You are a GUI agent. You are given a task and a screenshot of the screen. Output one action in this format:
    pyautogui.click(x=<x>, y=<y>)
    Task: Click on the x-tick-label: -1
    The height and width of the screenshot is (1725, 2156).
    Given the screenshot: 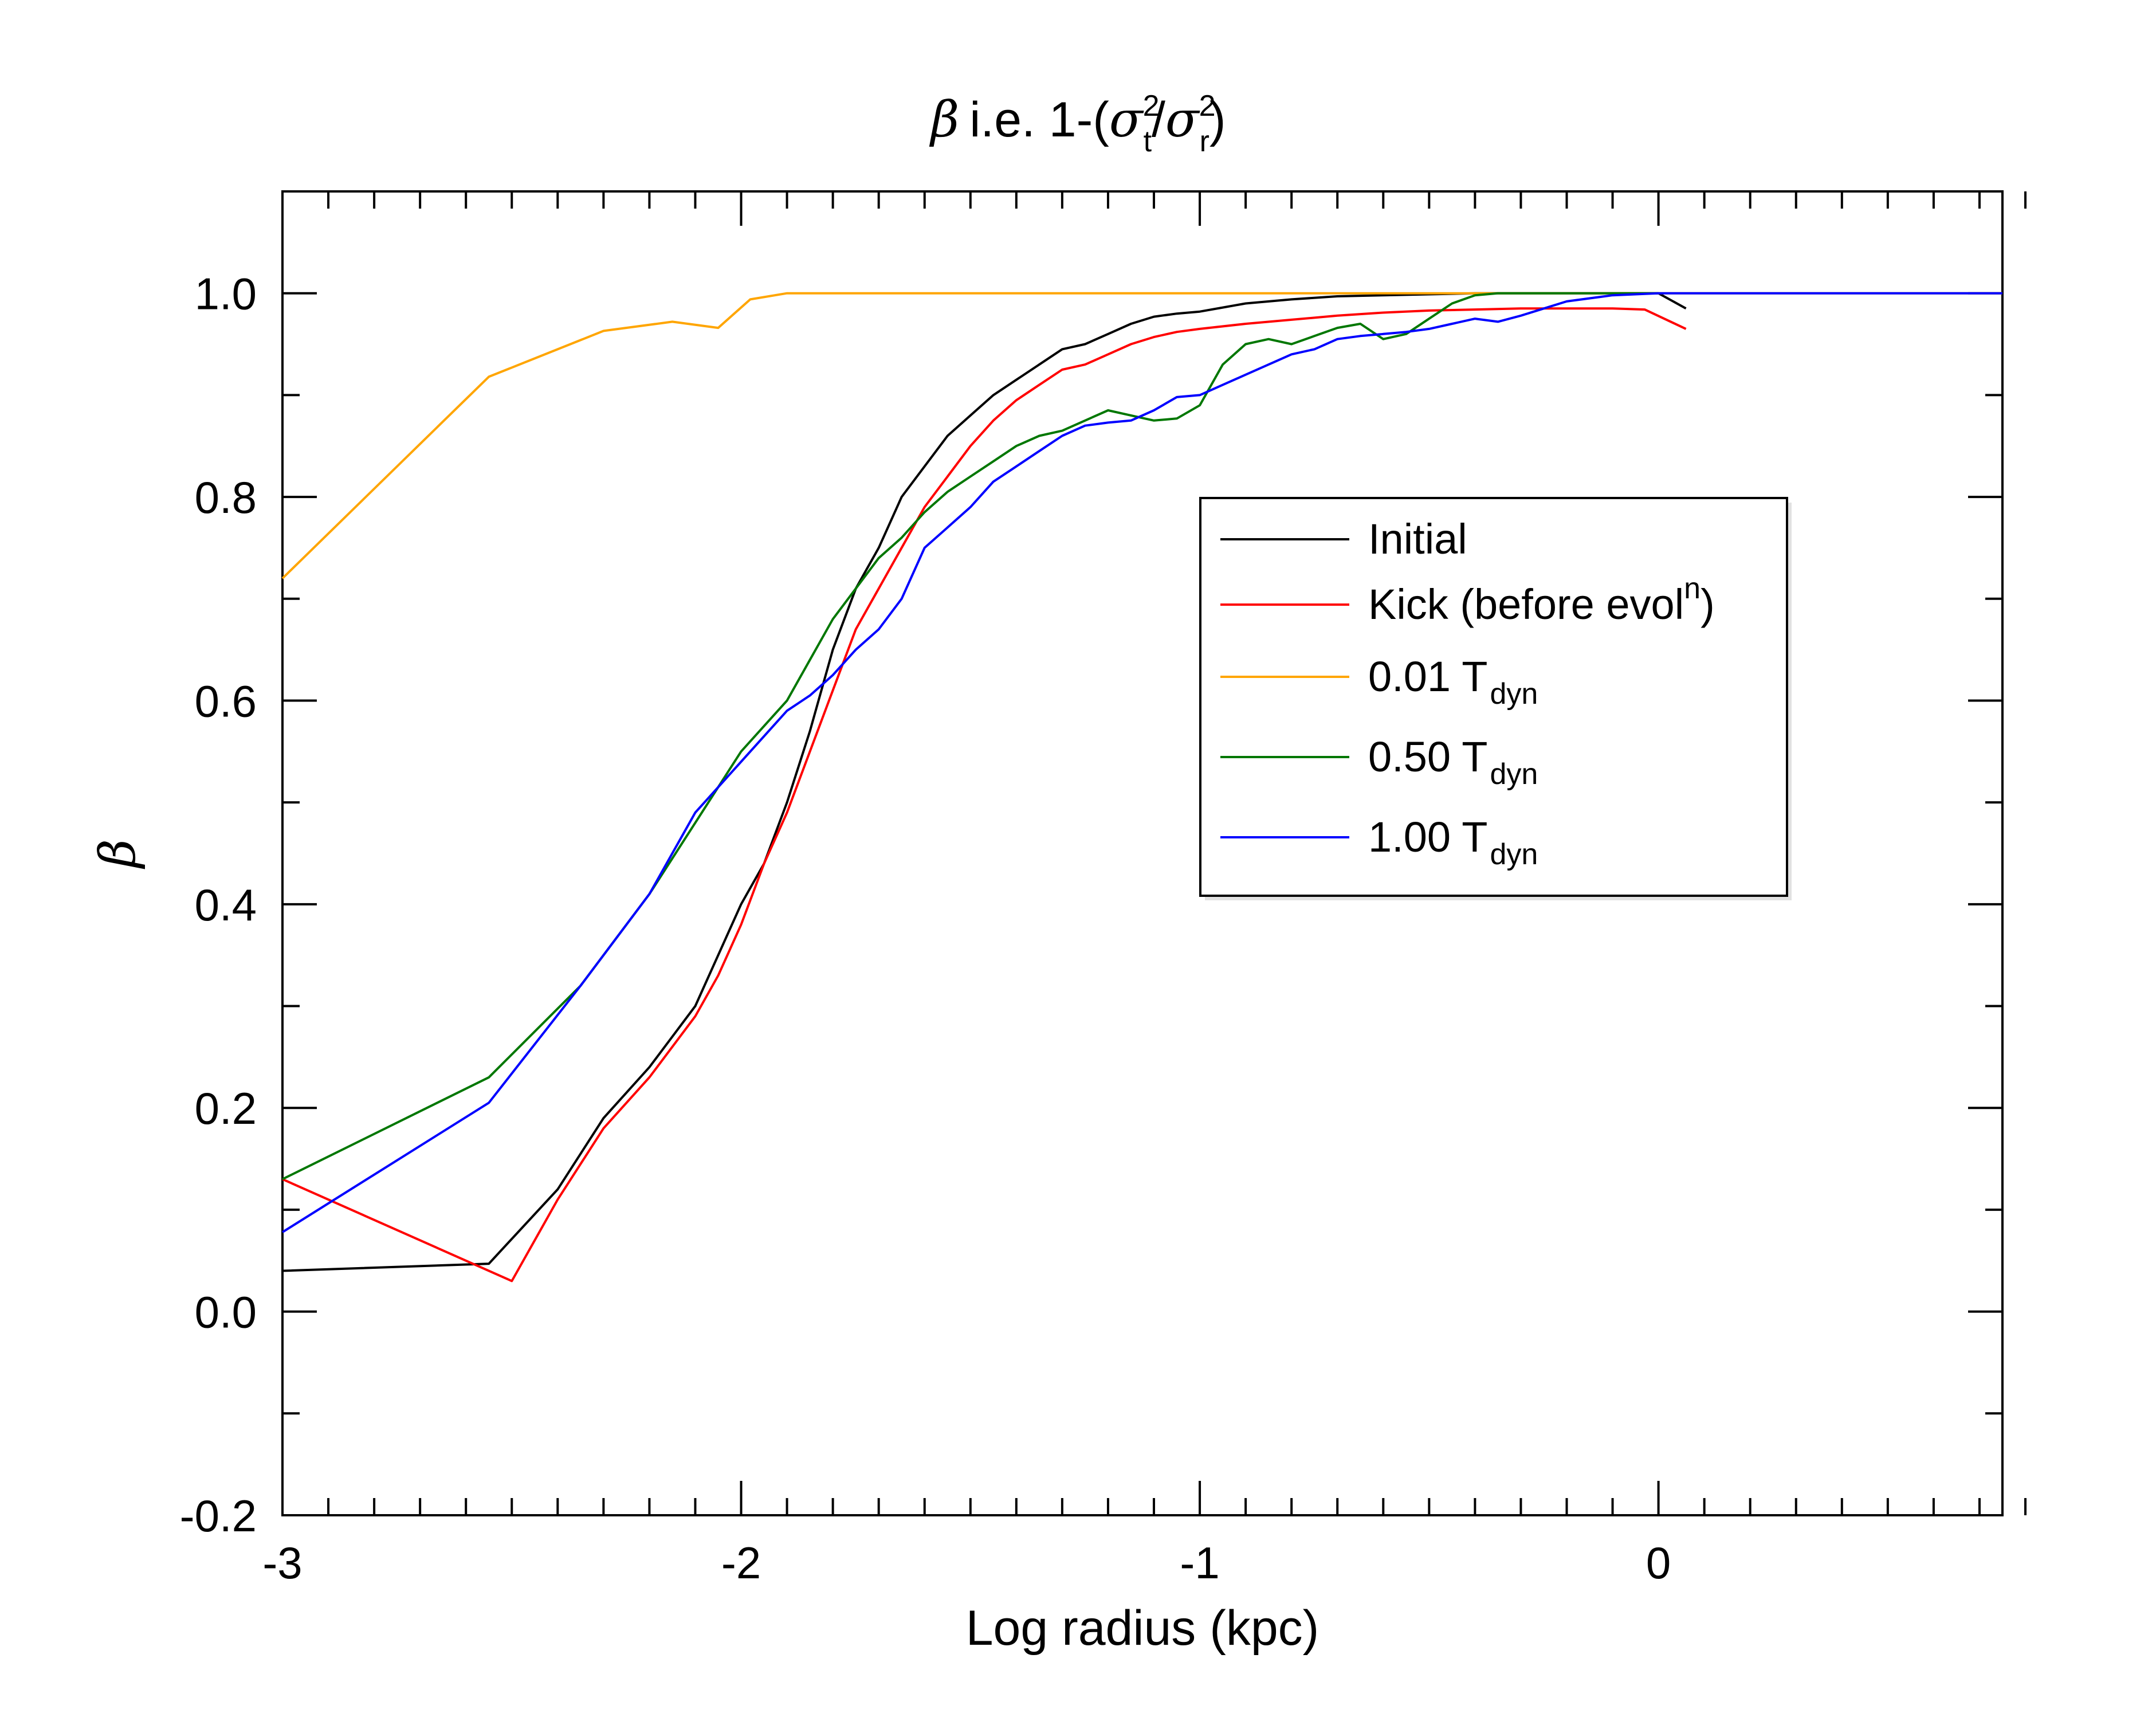 What is the action you would take?
    pyautogui.click(x=1199, y=1563)
    